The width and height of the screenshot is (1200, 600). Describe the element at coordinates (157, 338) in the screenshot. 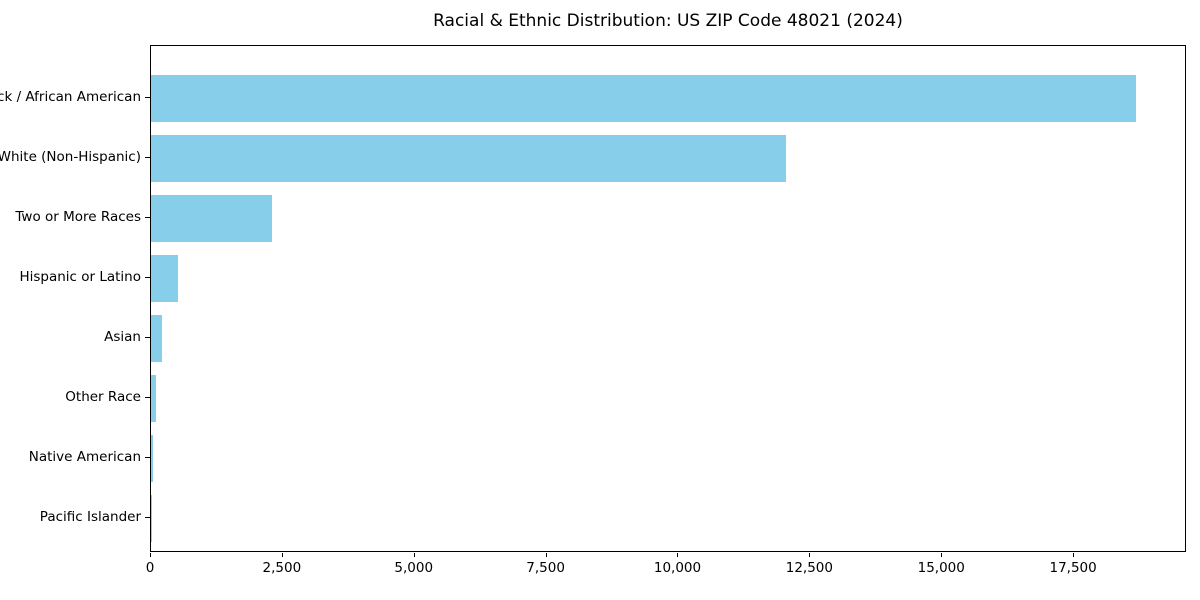

I see `bar-asian` at that location.